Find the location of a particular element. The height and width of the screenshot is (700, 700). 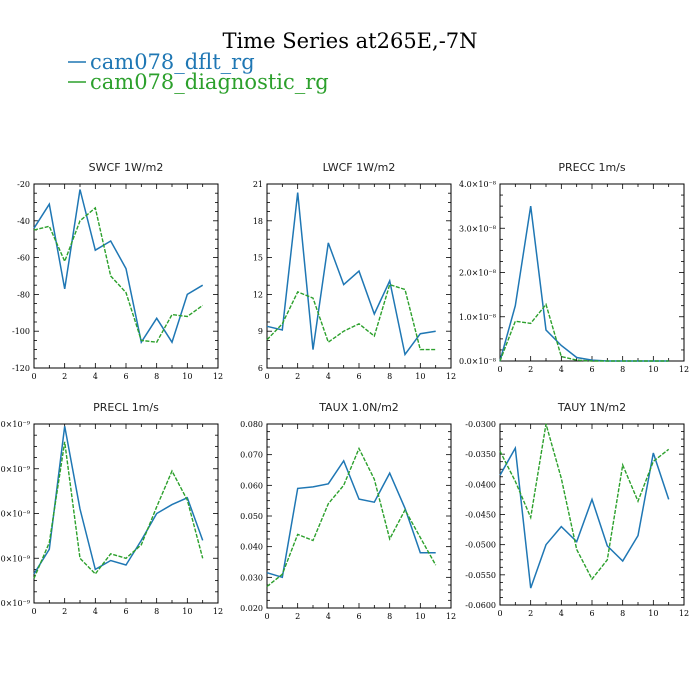

y-tick-label: -0.0500 is located at coordinates (480, 545).